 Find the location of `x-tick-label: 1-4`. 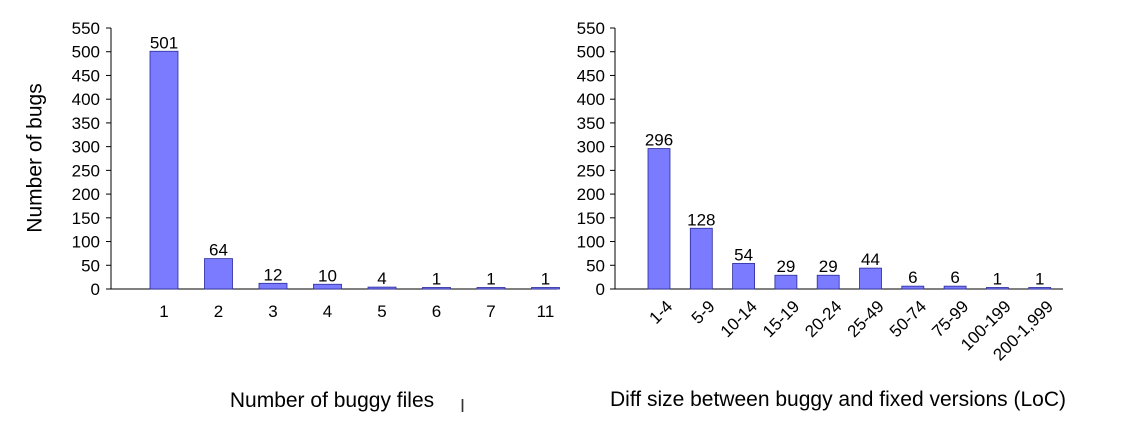

x-tick-label: 1-4 is located at coordinates (660, 312).